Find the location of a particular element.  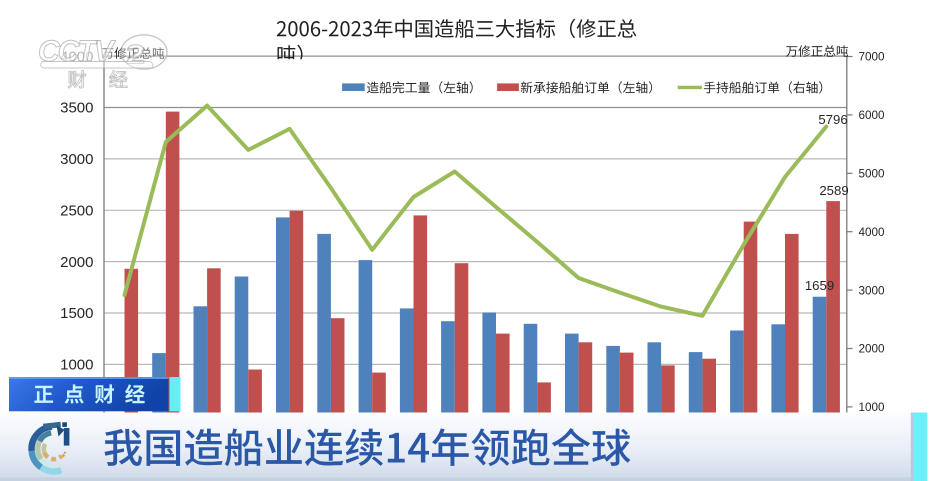

svg-text: CCTV is located at coordinates (77, 51).